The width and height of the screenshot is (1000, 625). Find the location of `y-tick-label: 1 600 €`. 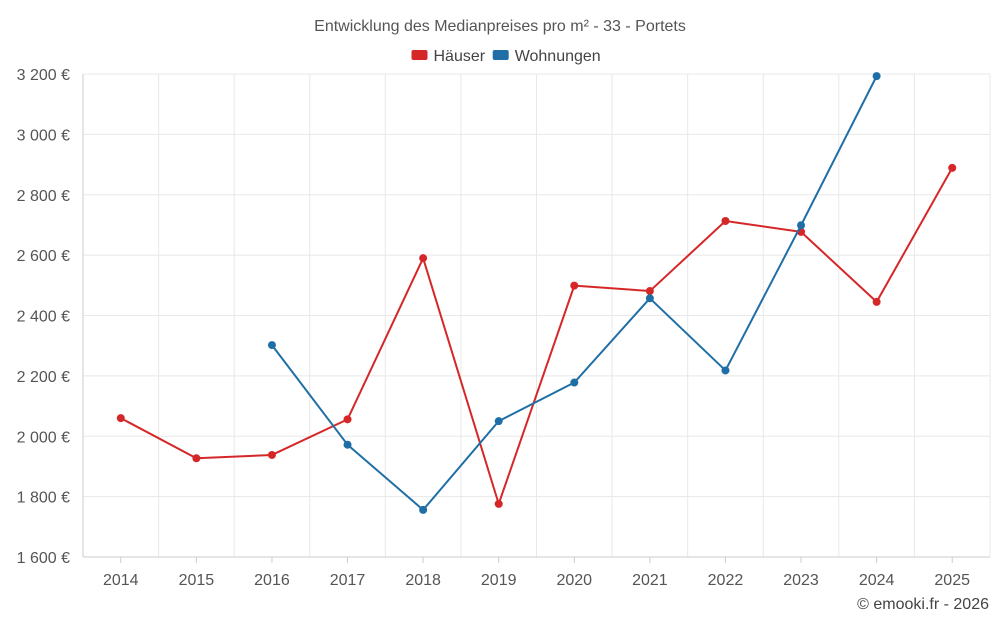

y-tick-label: 1 600 € is located at coordinates (43, 558).